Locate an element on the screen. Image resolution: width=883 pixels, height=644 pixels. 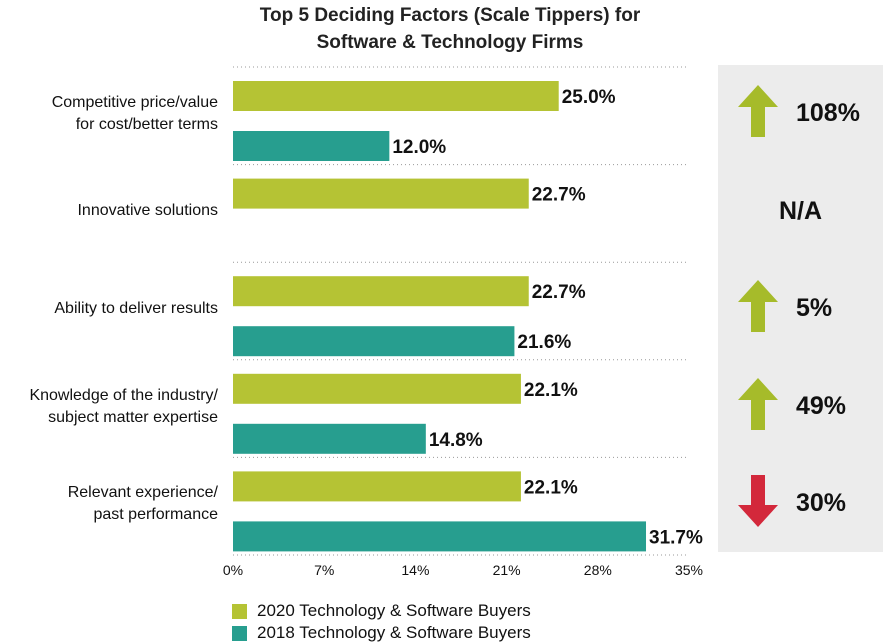
legend-item-2020: 2020 Technology & Software Buyers is located at coordinates (381, 611).